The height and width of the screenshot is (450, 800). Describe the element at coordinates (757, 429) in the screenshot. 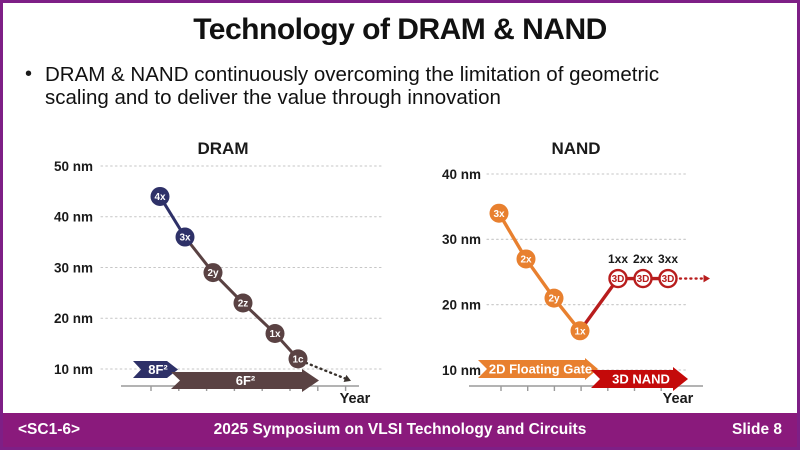

I see `footer-slide-number: Slide 8` at that location.